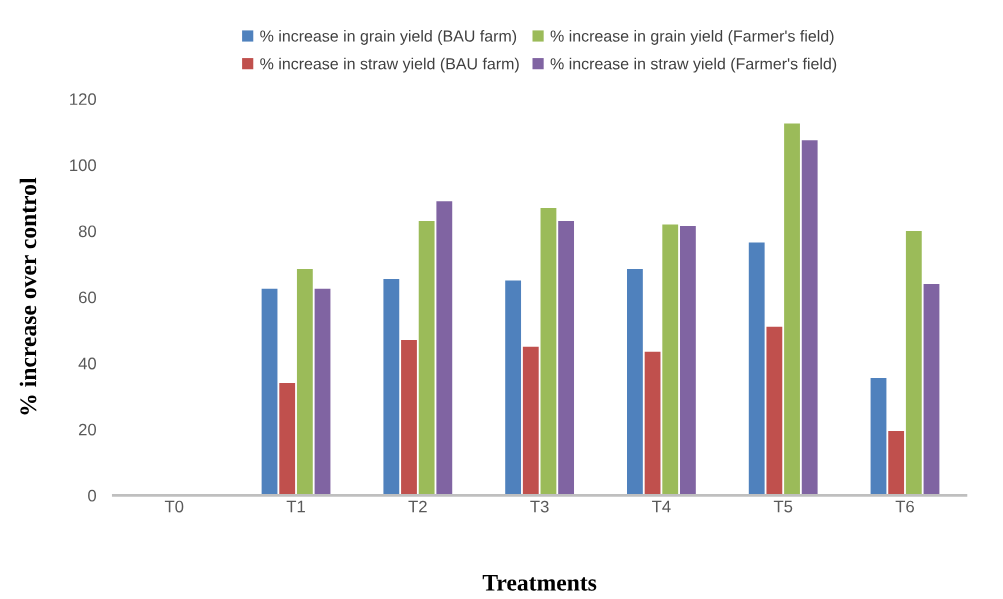 This screenshot has height=599, width=1003. I want to click on x-tick-label: T2, so click(417, 506).